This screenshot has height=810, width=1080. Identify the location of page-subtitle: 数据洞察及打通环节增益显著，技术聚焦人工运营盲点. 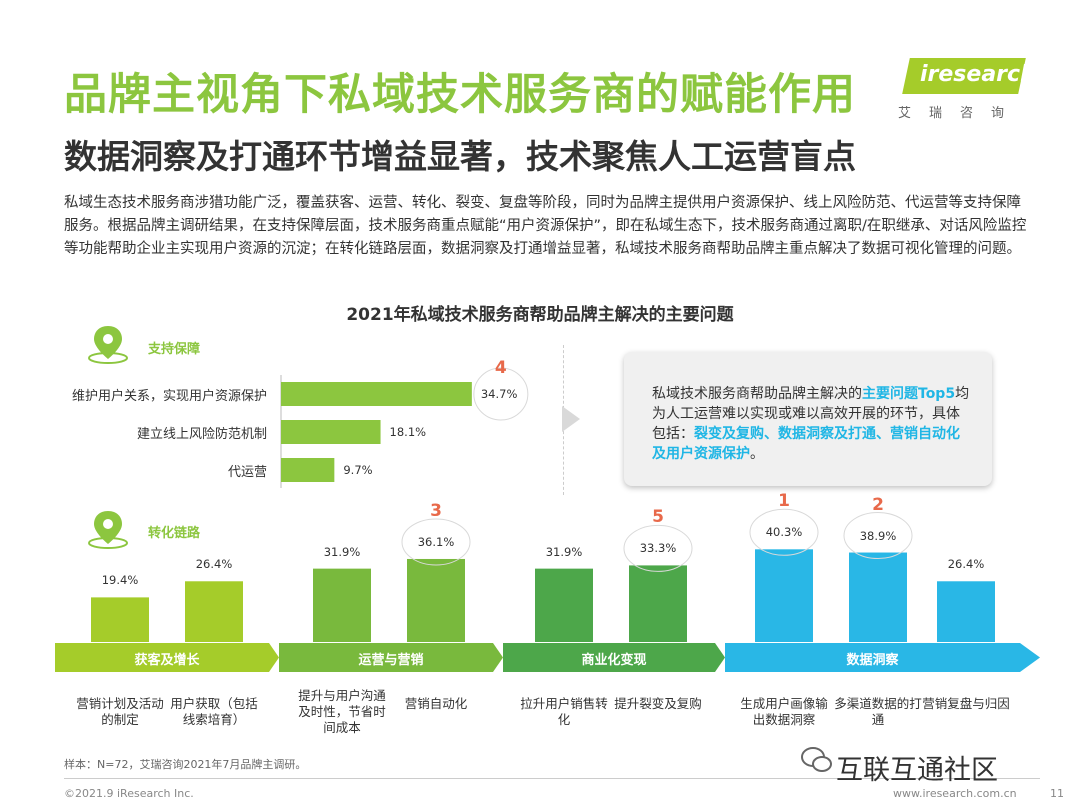
(460, 156).